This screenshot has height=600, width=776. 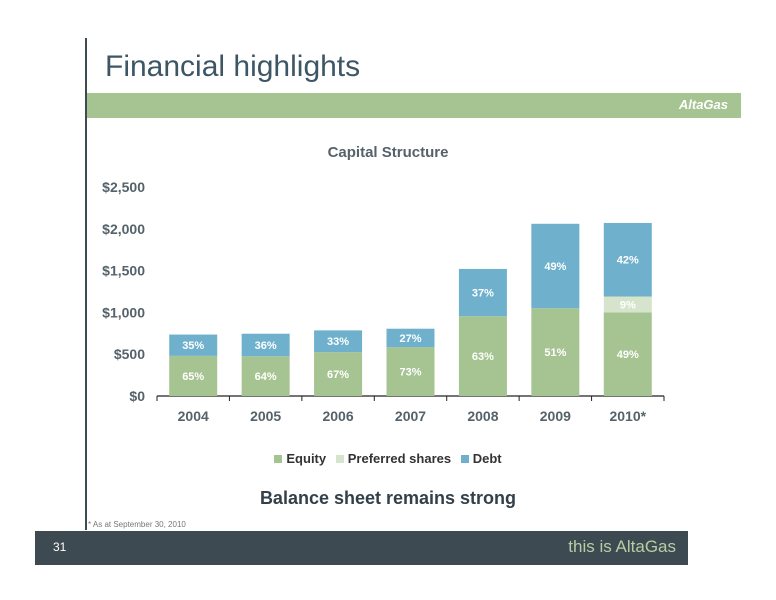 What do you see at coordinates (627, 416) in the screenshot?
I see `x-tick-label: 2010*` at bounding box center [627, 416].